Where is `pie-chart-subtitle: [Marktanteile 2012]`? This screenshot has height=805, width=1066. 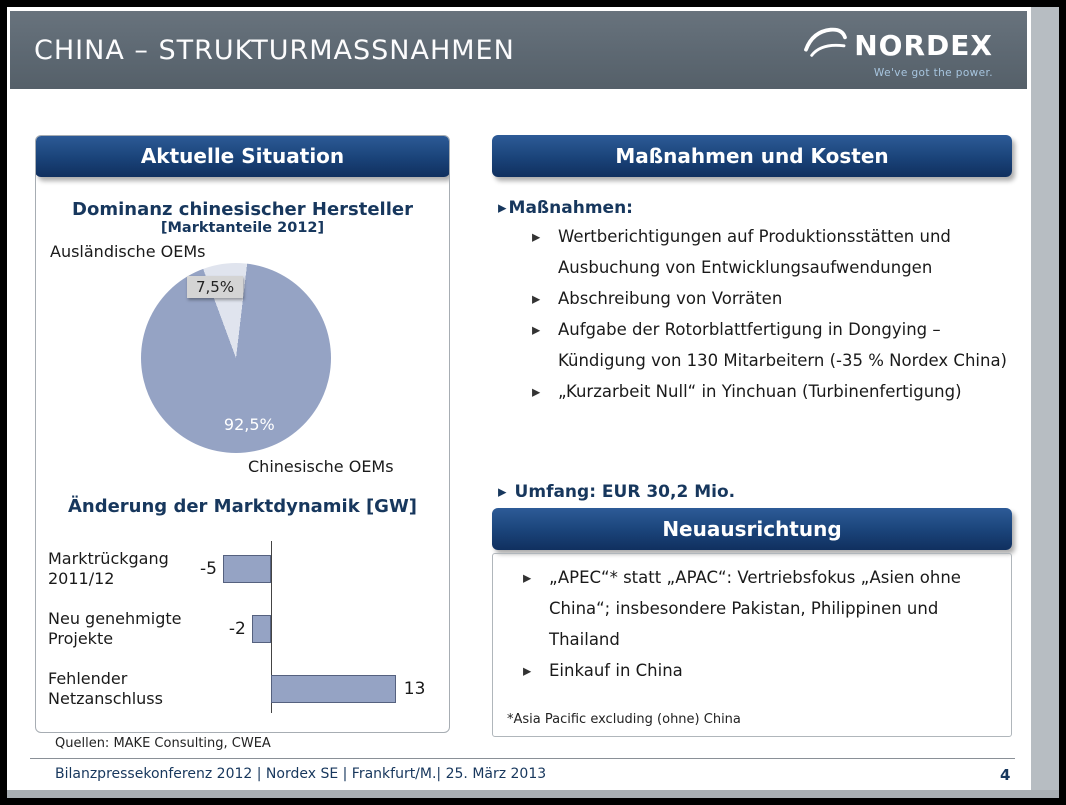 pie-chart-subtitle: [Marktanteile 2012] is located at coordinates (242, 228).